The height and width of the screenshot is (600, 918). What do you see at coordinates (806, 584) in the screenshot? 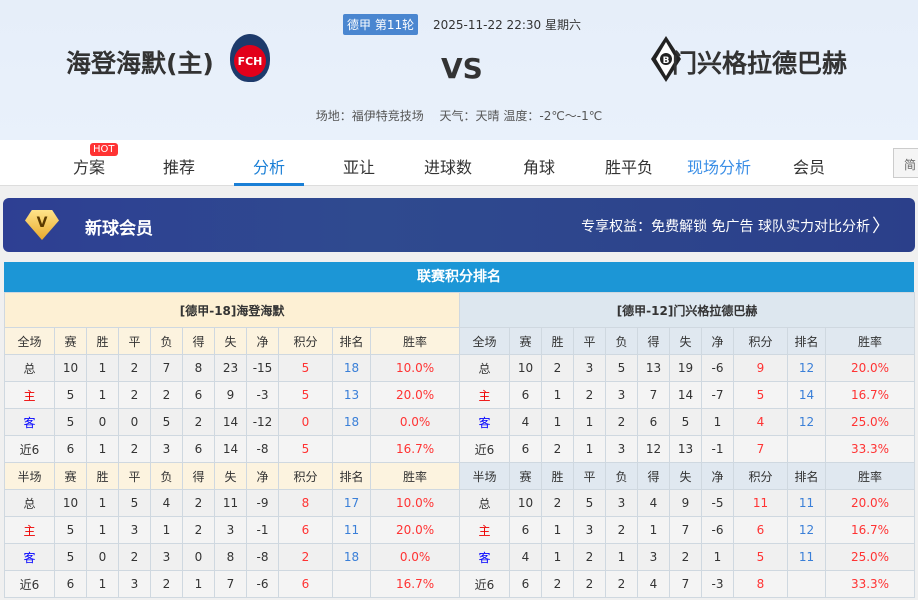
I see `cell` at bounding box center [806, 584].